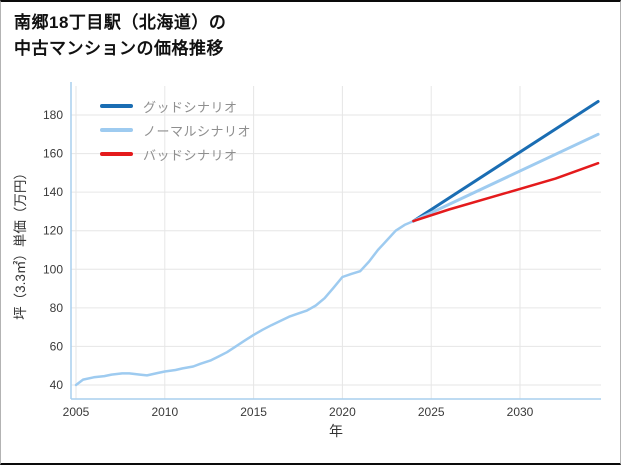  I want to click on legend-label-bad: バッドシナリオ, so click(190, 155).